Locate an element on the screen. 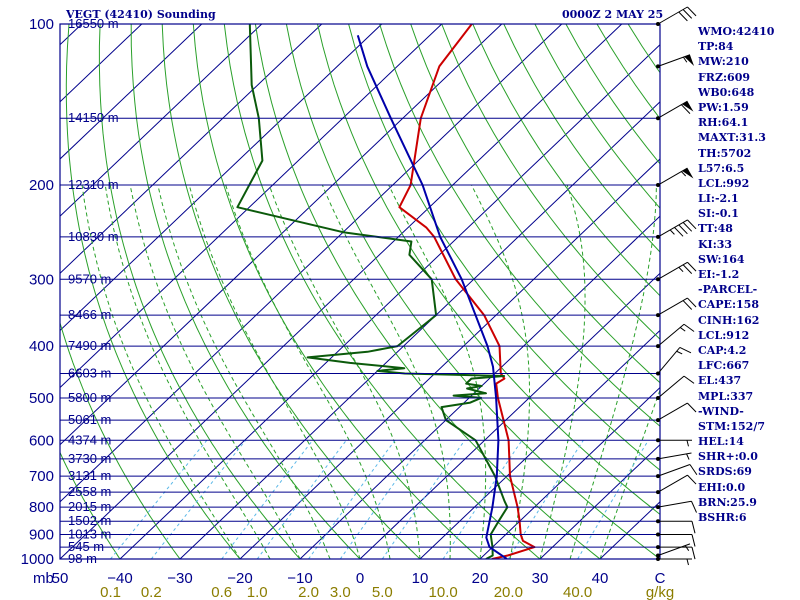  temperature-tick-label: 40 is located at coordinates (600, 578).